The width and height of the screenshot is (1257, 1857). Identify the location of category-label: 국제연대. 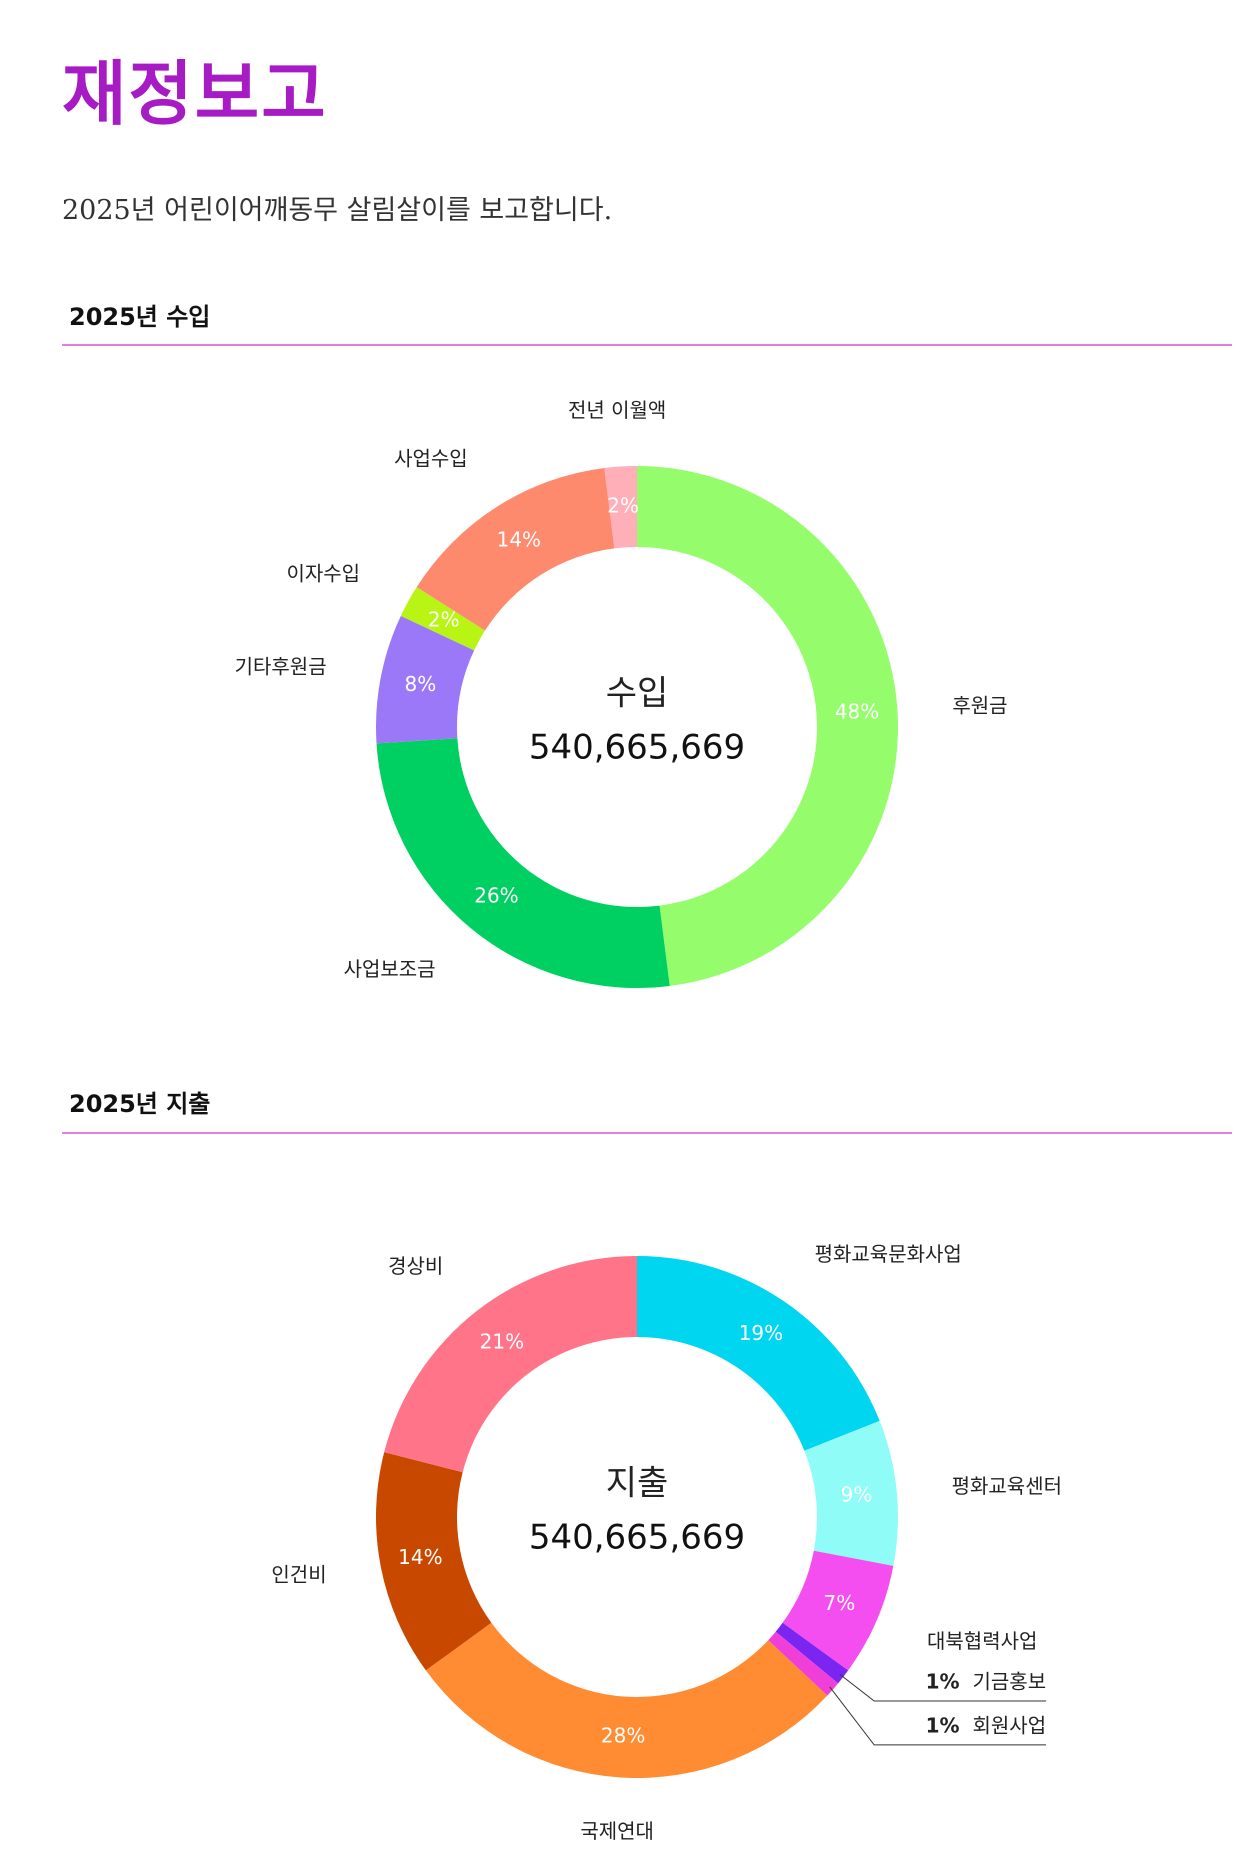
(617, 1831).